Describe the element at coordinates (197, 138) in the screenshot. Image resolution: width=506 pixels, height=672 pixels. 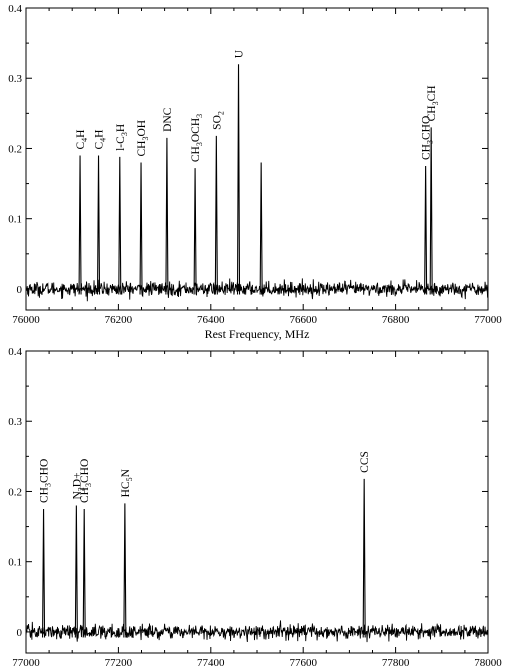
I see `line-label: CH3​OCH3​` at that location.